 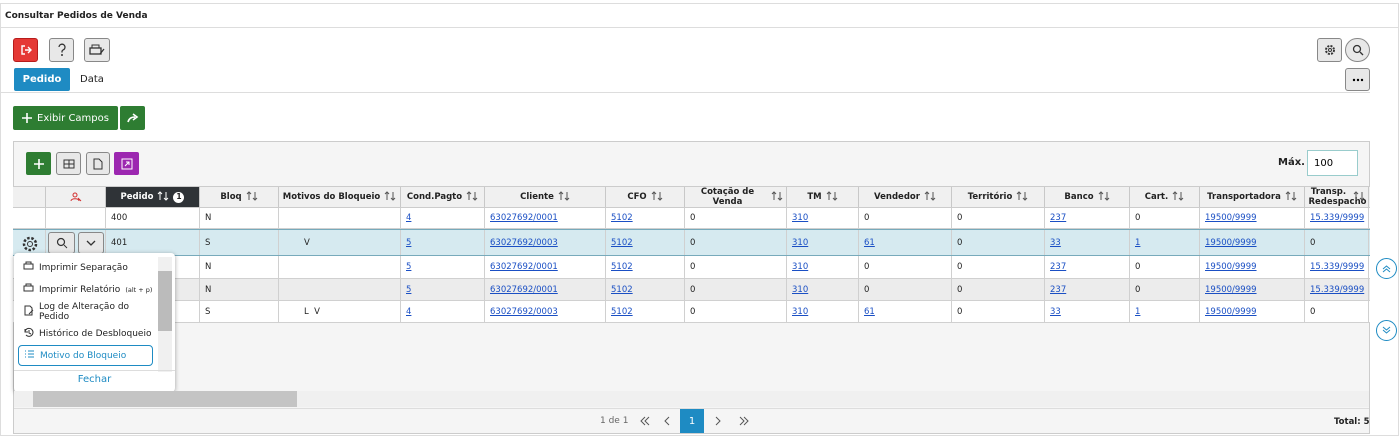 What do you see at coordinates (1357, 50) in the screenshot?
I see `search-button` at bounding box center [1357, 50].